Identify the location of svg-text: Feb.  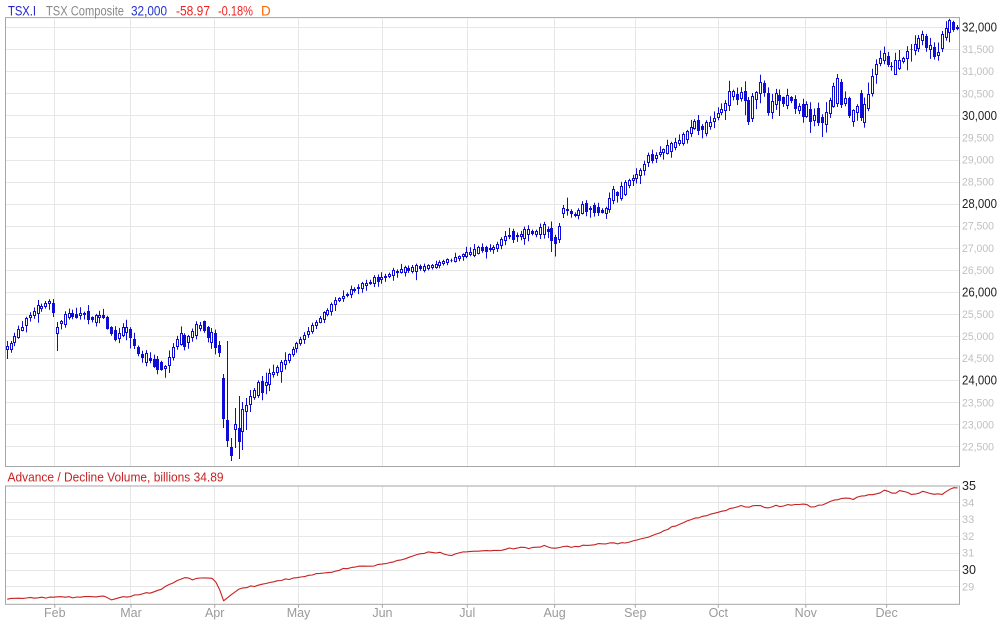
(55, 613).